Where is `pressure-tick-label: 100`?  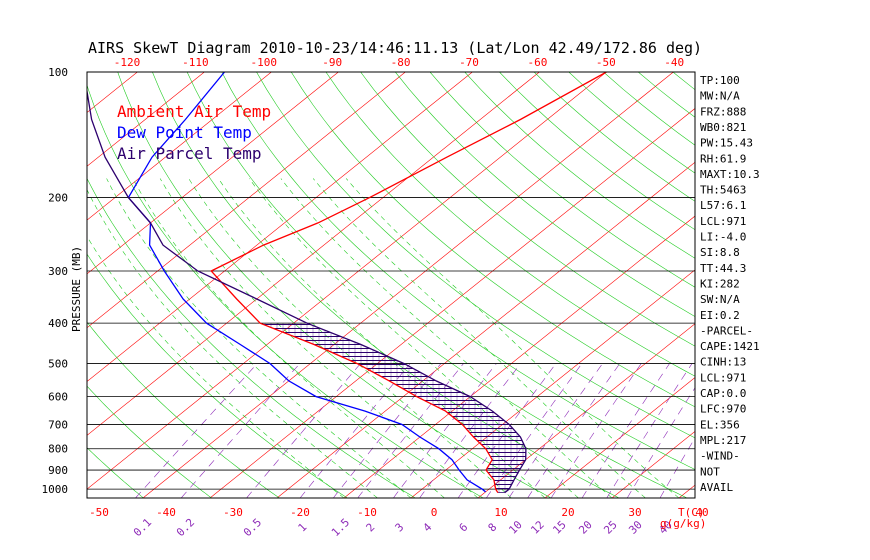 pressure-tick-label: 100 is located at coordinates (58, 72).